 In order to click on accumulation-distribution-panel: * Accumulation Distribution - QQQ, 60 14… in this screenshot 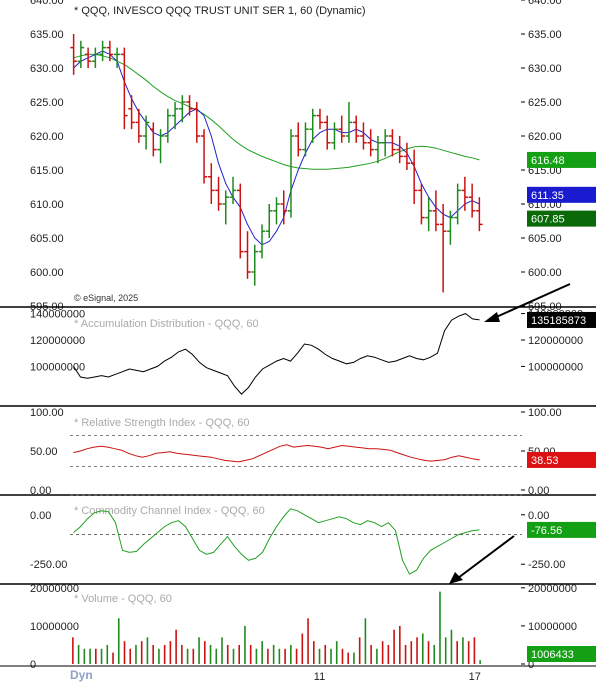, I will do `click(313, 352)`.